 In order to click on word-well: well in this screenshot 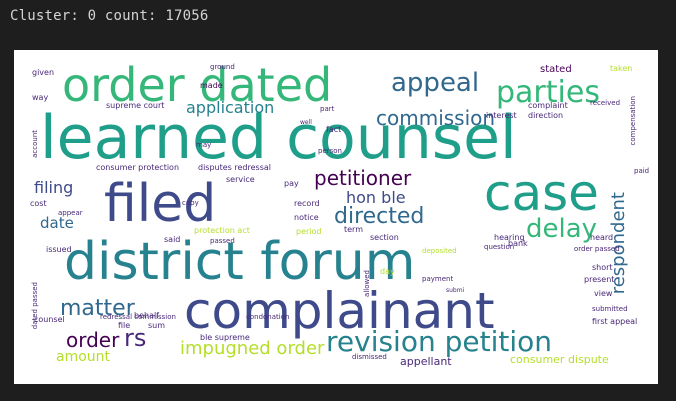, I will do `click(306, 122)`.